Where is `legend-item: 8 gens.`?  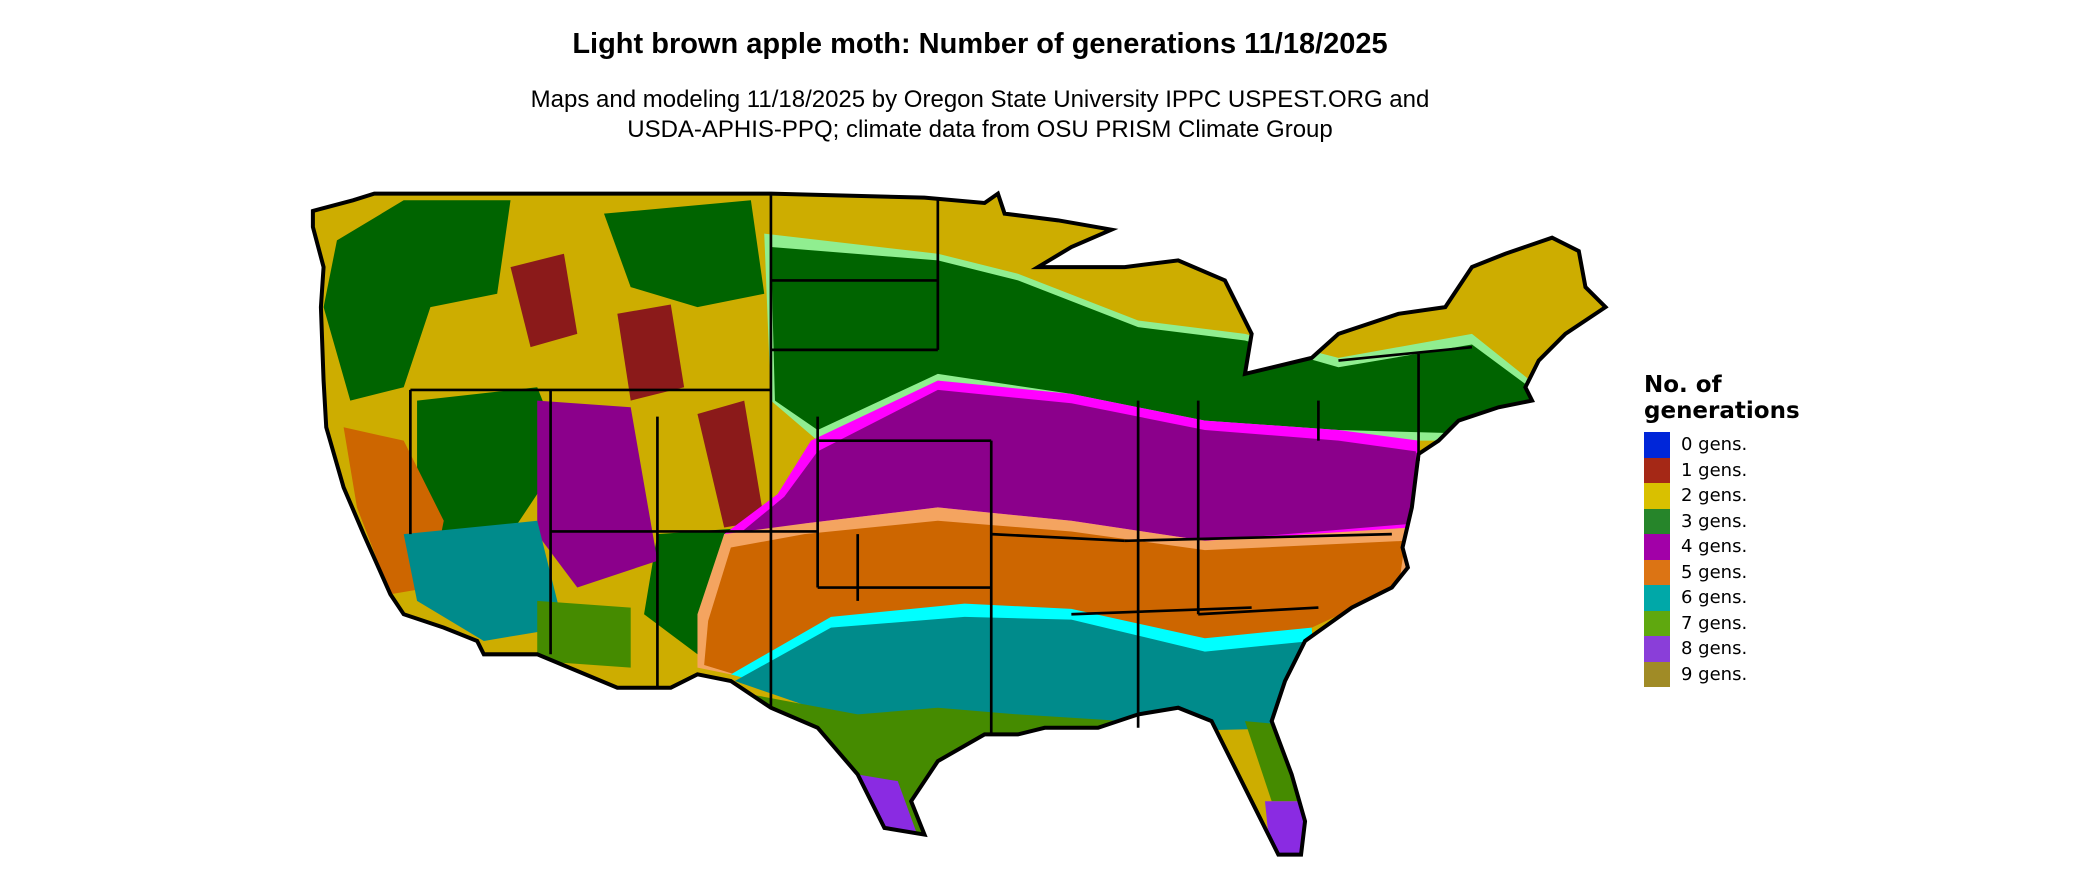 legend-item: 8 gens. is located at coordinates (1722, 649).